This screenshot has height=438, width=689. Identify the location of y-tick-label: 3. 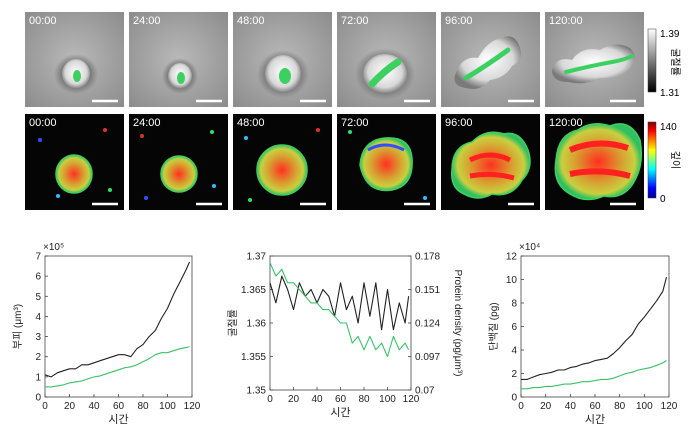
(38, 337).